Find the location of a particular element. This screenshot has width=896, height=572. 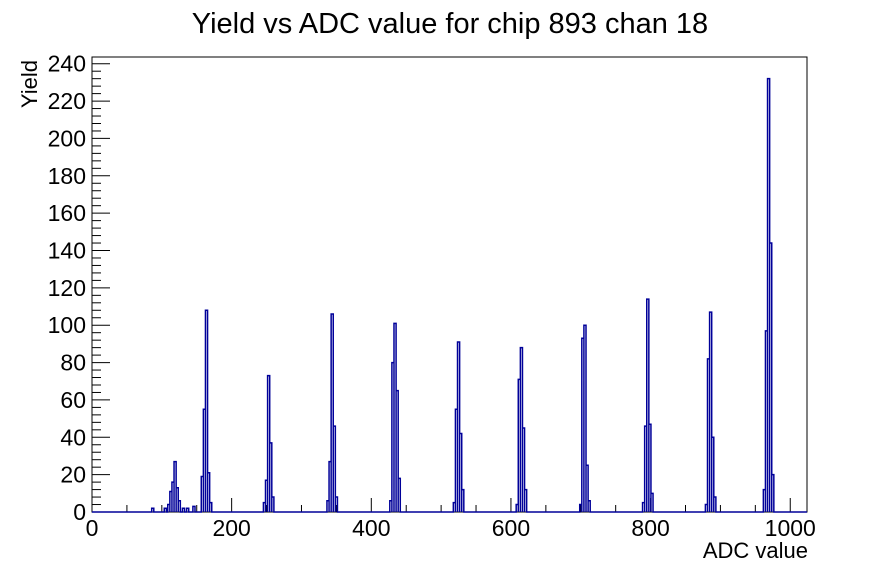

y-tick-label: 180 is located at coordinates (67, 176).